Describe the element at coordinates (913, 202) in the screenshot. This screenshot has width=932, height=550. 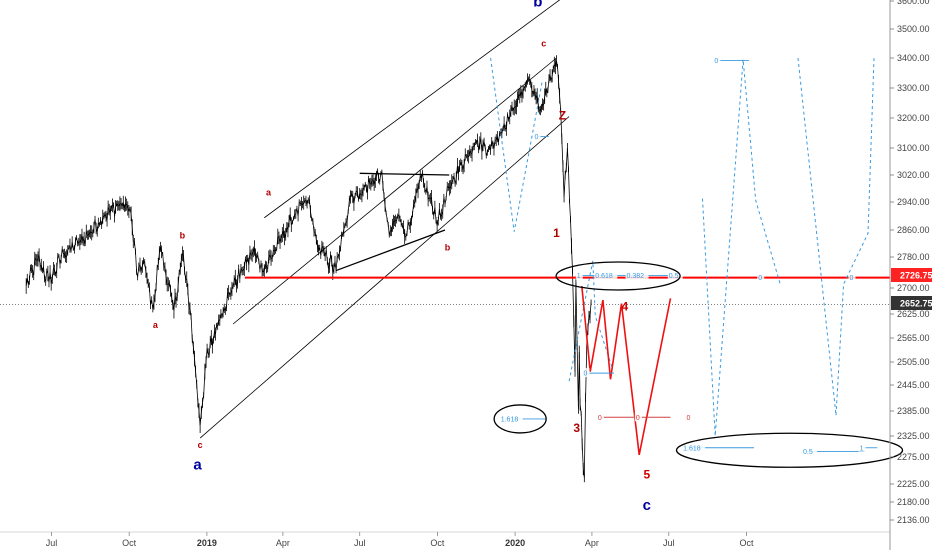
I see `y-tick-label: 2940.00` at that location.